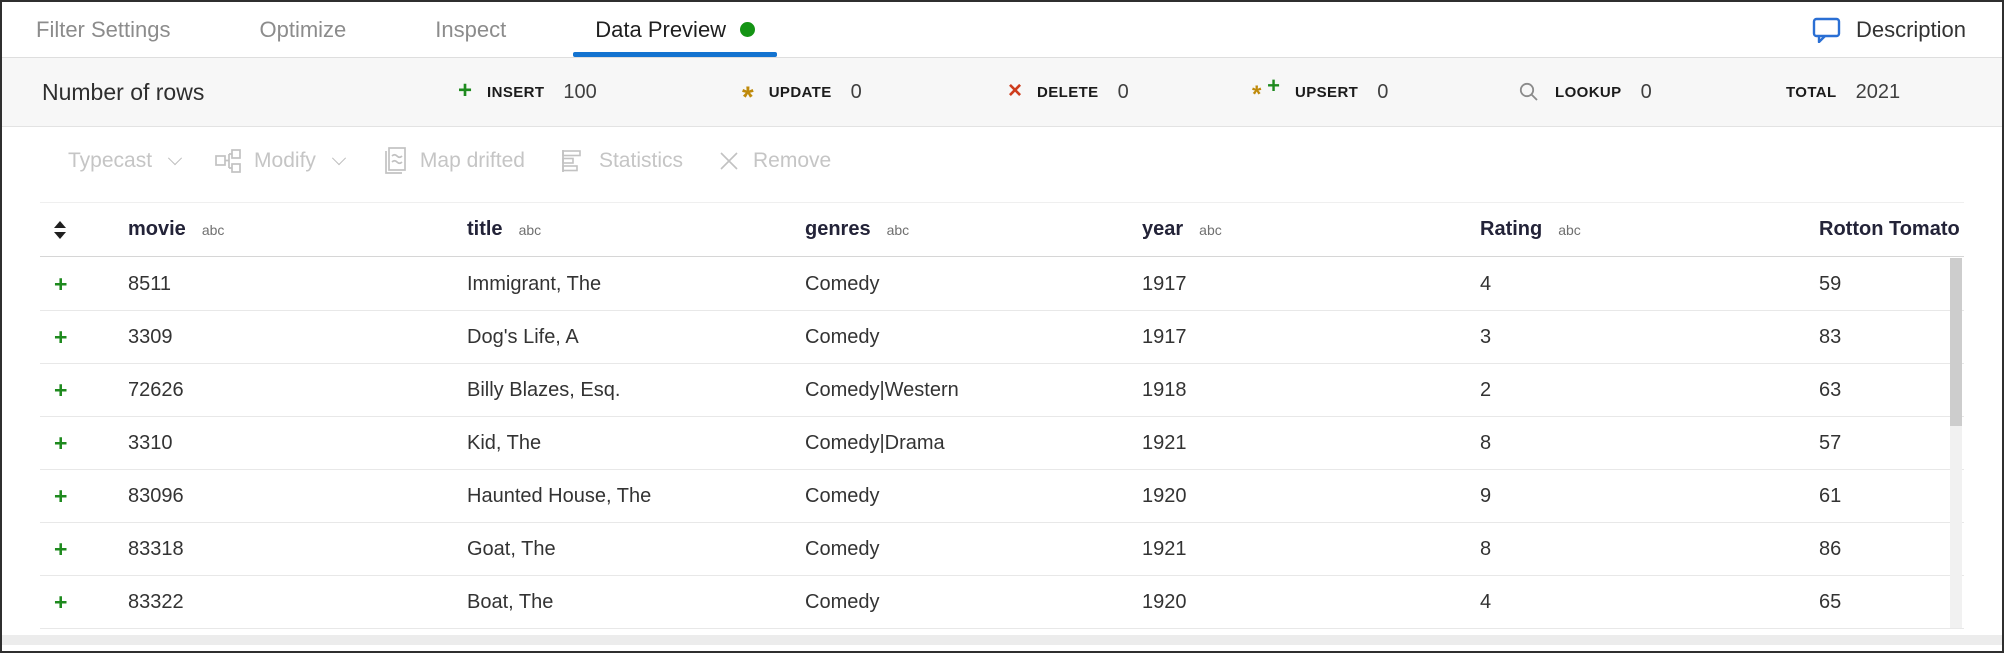 The height and width of the screenshot is (653, 2004). I want to click on x-icon: ×, so click(1015, 90).